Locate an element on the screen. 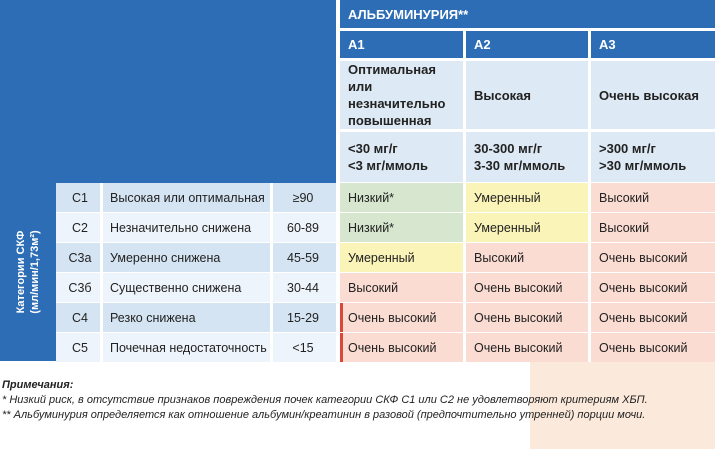 The width and height of the screenshot is (715, 449). notes-title: Примечания: is located at coordinates (38, 385).